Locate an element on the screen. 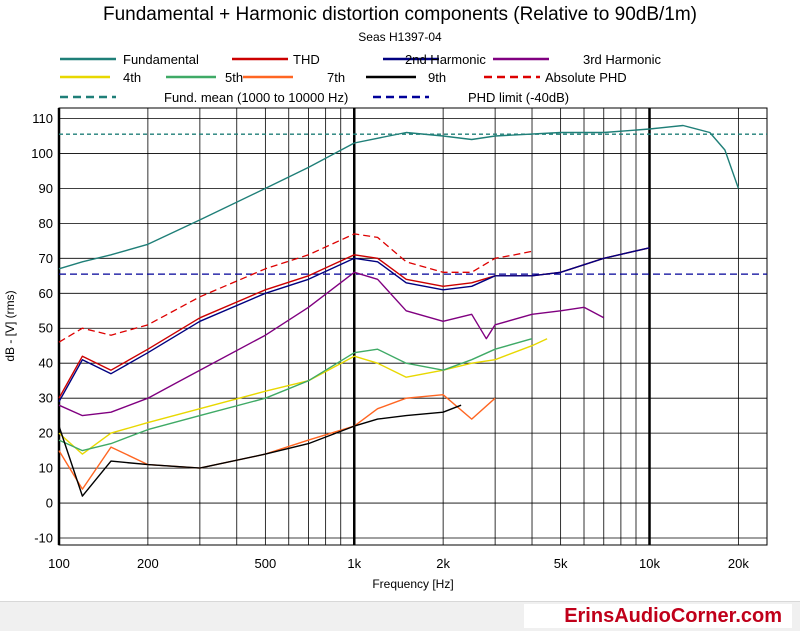 Image resolution: width=800 pixels, height=631 pixels. x-tick-label: 2k is located at coordinates (443, 563).